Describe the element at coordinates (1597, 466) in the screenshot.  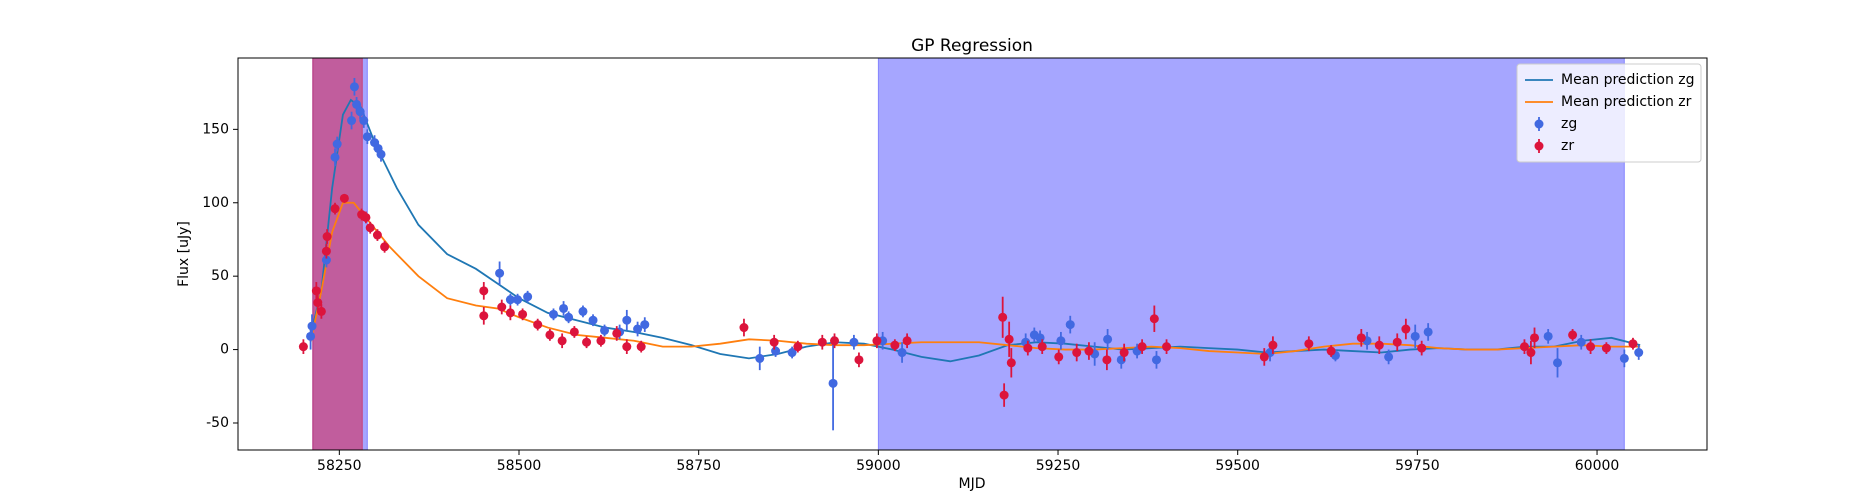
I see `x-tick-label: 60000` at that location.